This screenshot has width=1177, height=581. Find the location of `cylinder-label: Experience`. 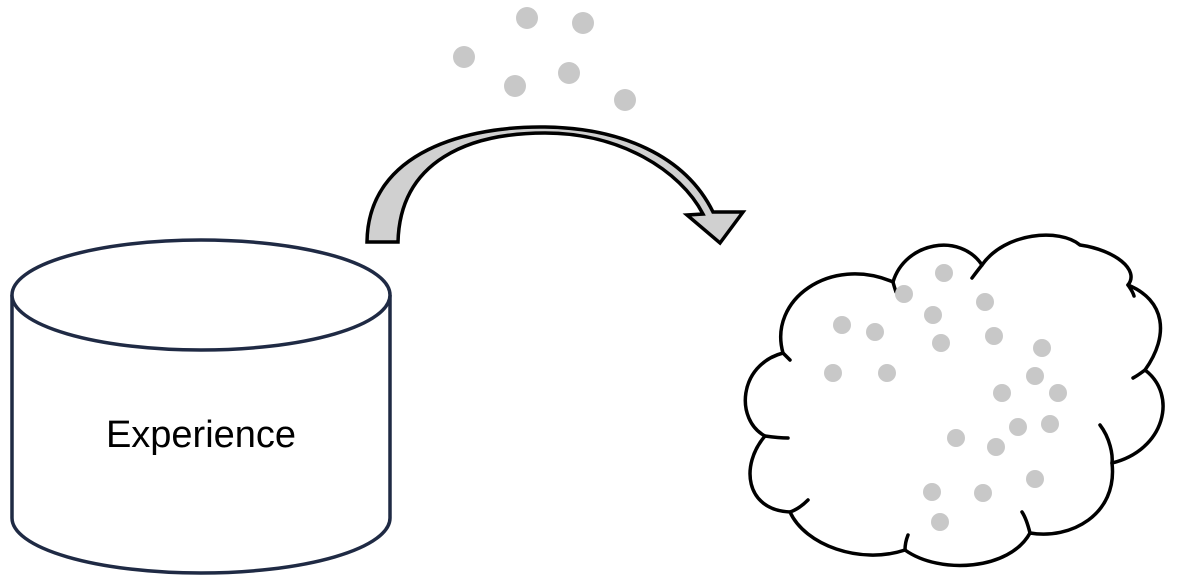

cylinder-label: Experience is located at coordinates (201, 434).